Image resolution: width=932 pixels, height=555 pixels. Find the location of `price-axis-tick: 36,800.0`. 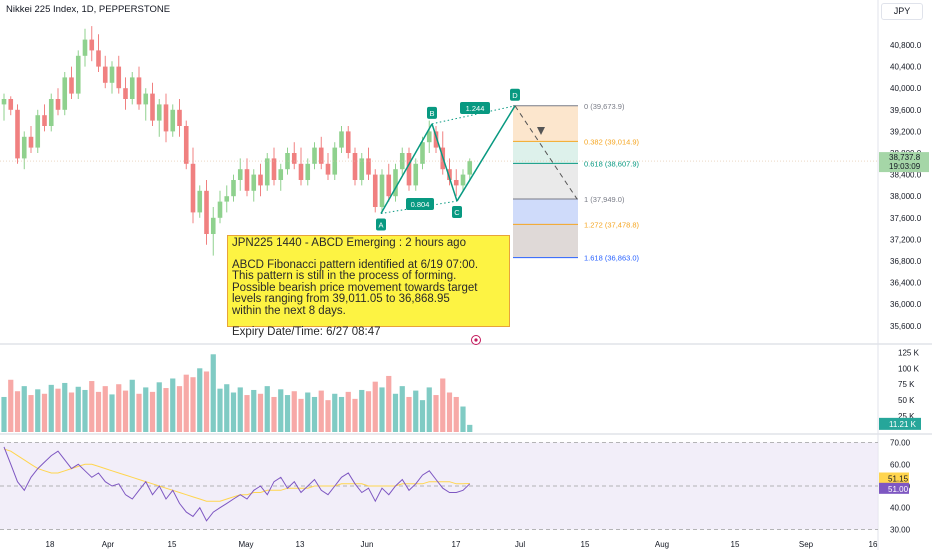

price-axis-tick: 36,800.0 is located at coordinates (906, 261).